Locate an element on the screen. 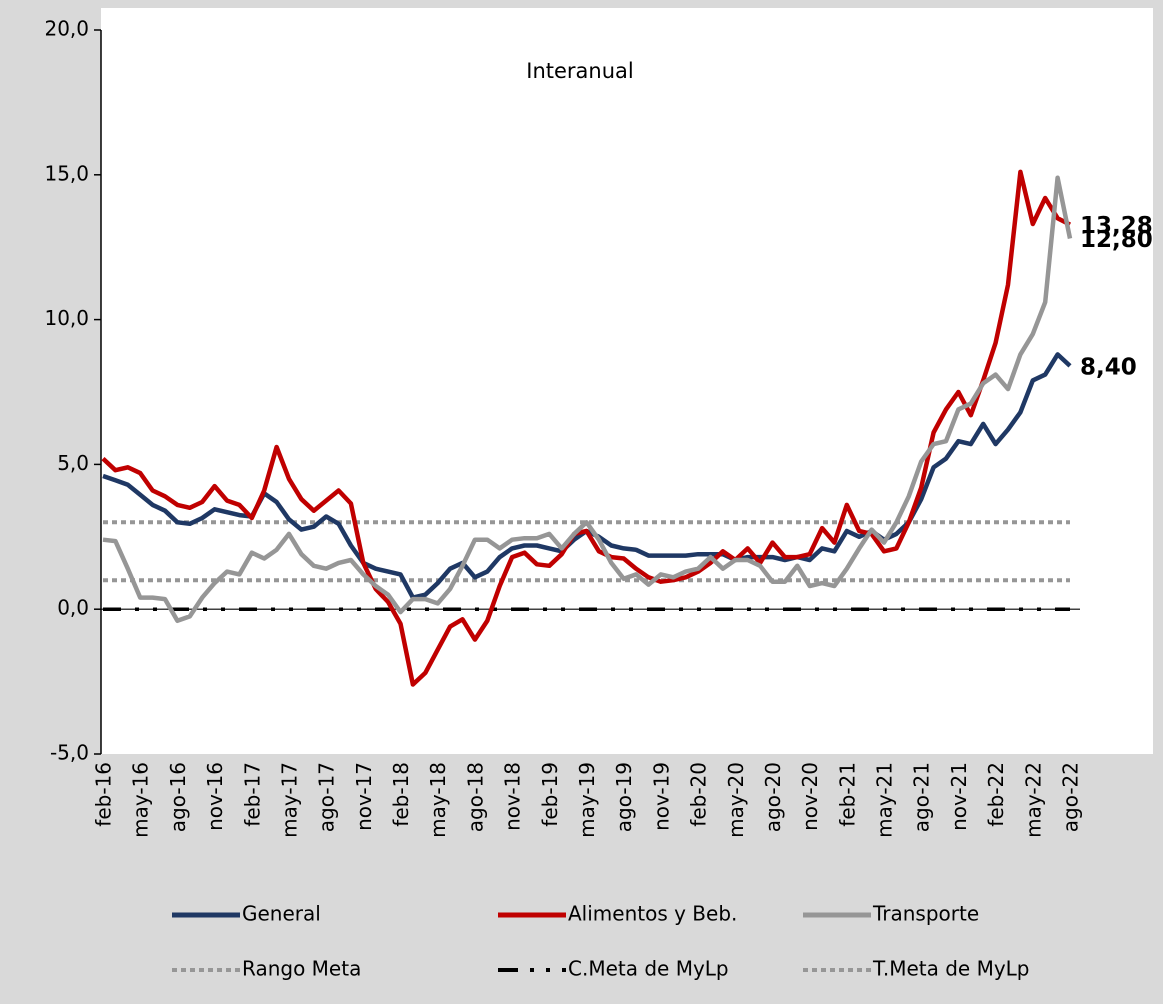 Image resolution: width=1163 pixels, height=1004 pixels. x-tick-label: feb-18 is located at coordinates (401, 794).